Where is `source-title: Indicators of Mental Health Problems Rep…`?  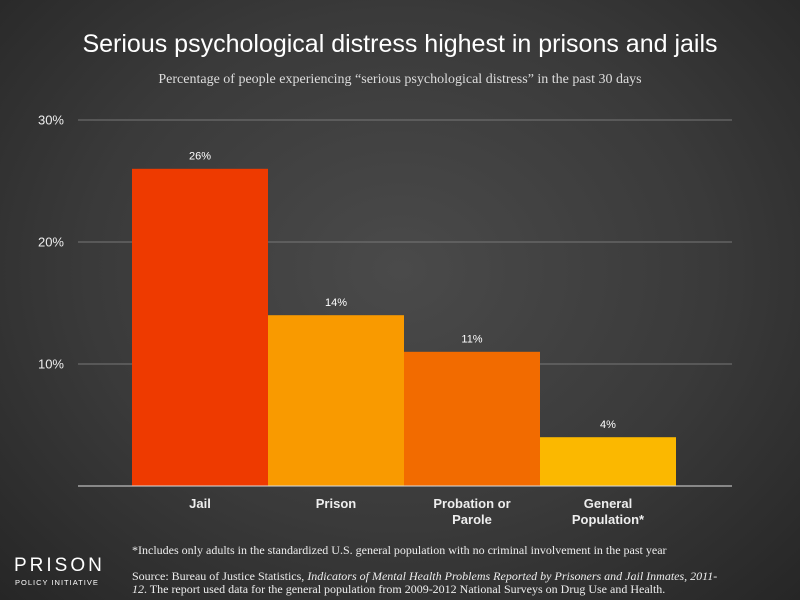 source-title: Indicators of Mental Health Problems Rep… is located at coordinates (425, 582).